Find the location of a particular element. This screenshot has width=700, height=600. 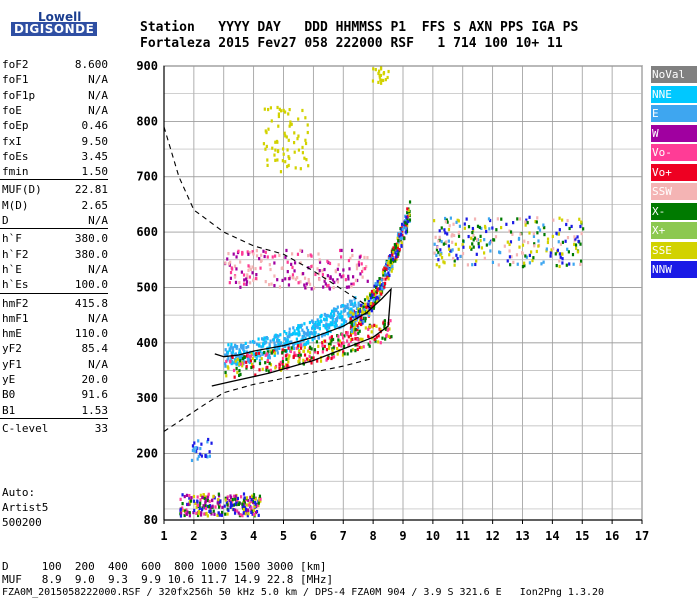

param-name: foF1p is located at coordinates (19, 95).